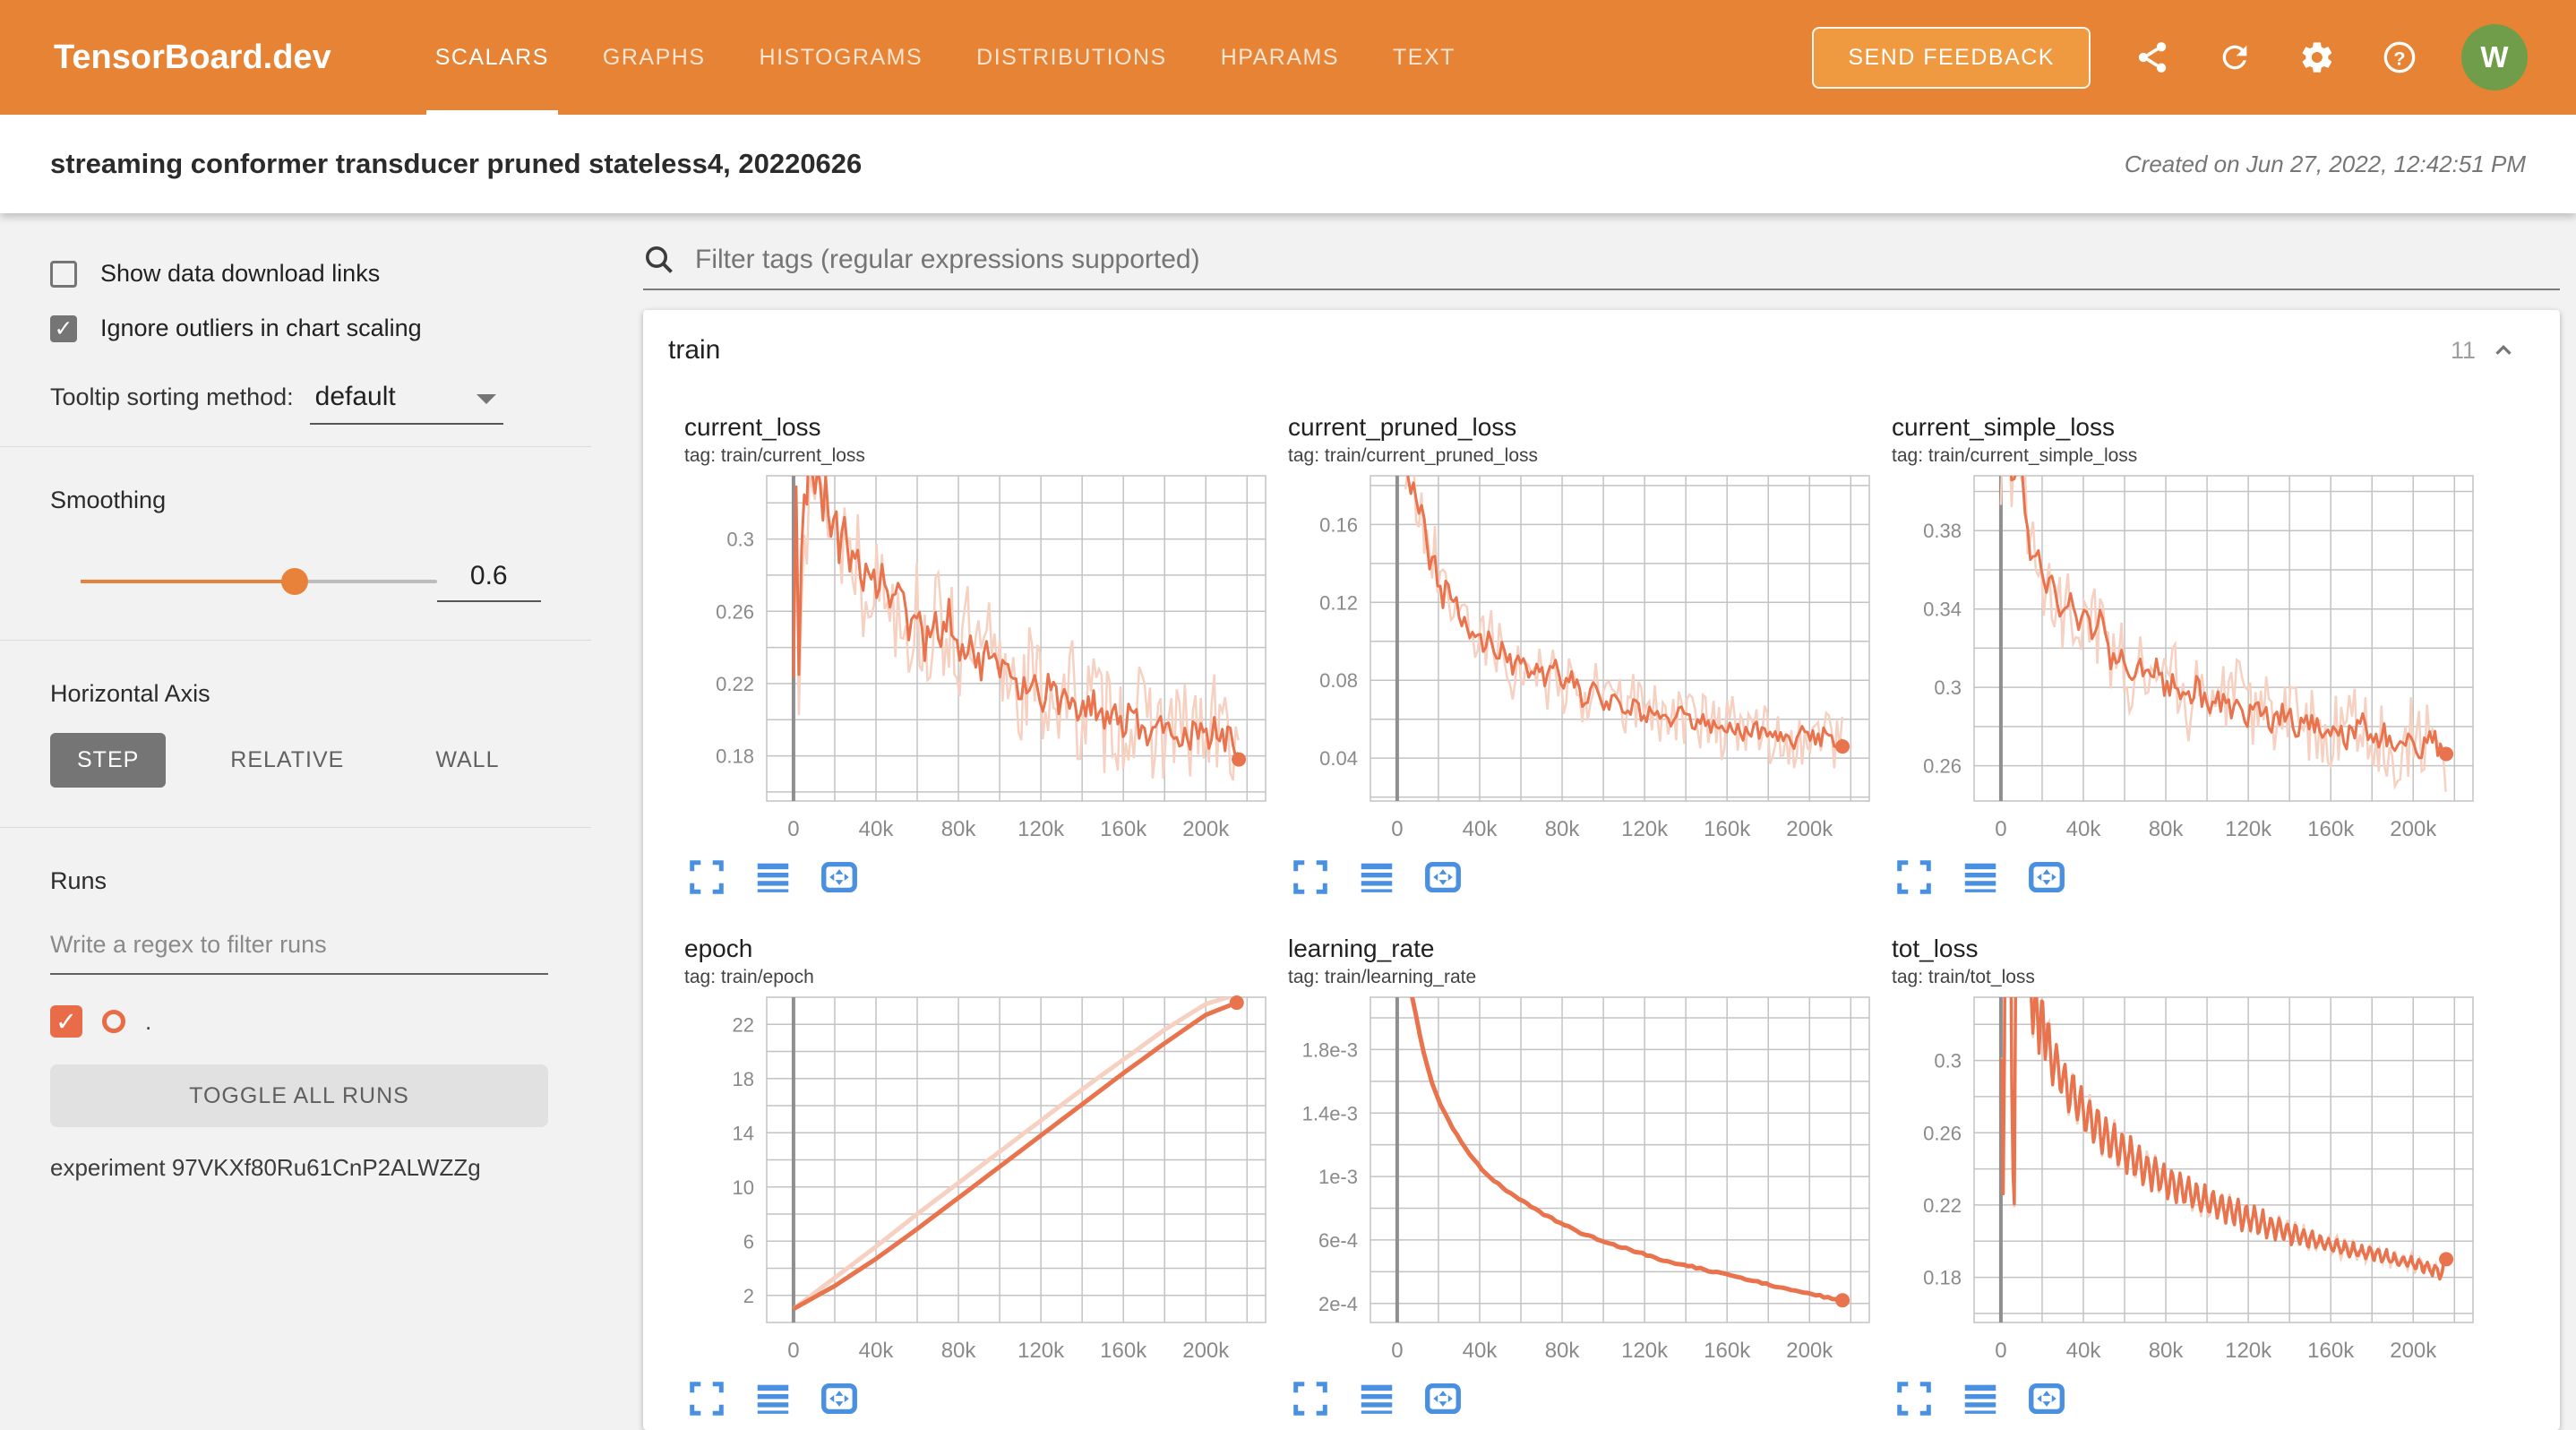 The image size is (2576, 1430). I want to click on section-title: train, so click(694, 350).